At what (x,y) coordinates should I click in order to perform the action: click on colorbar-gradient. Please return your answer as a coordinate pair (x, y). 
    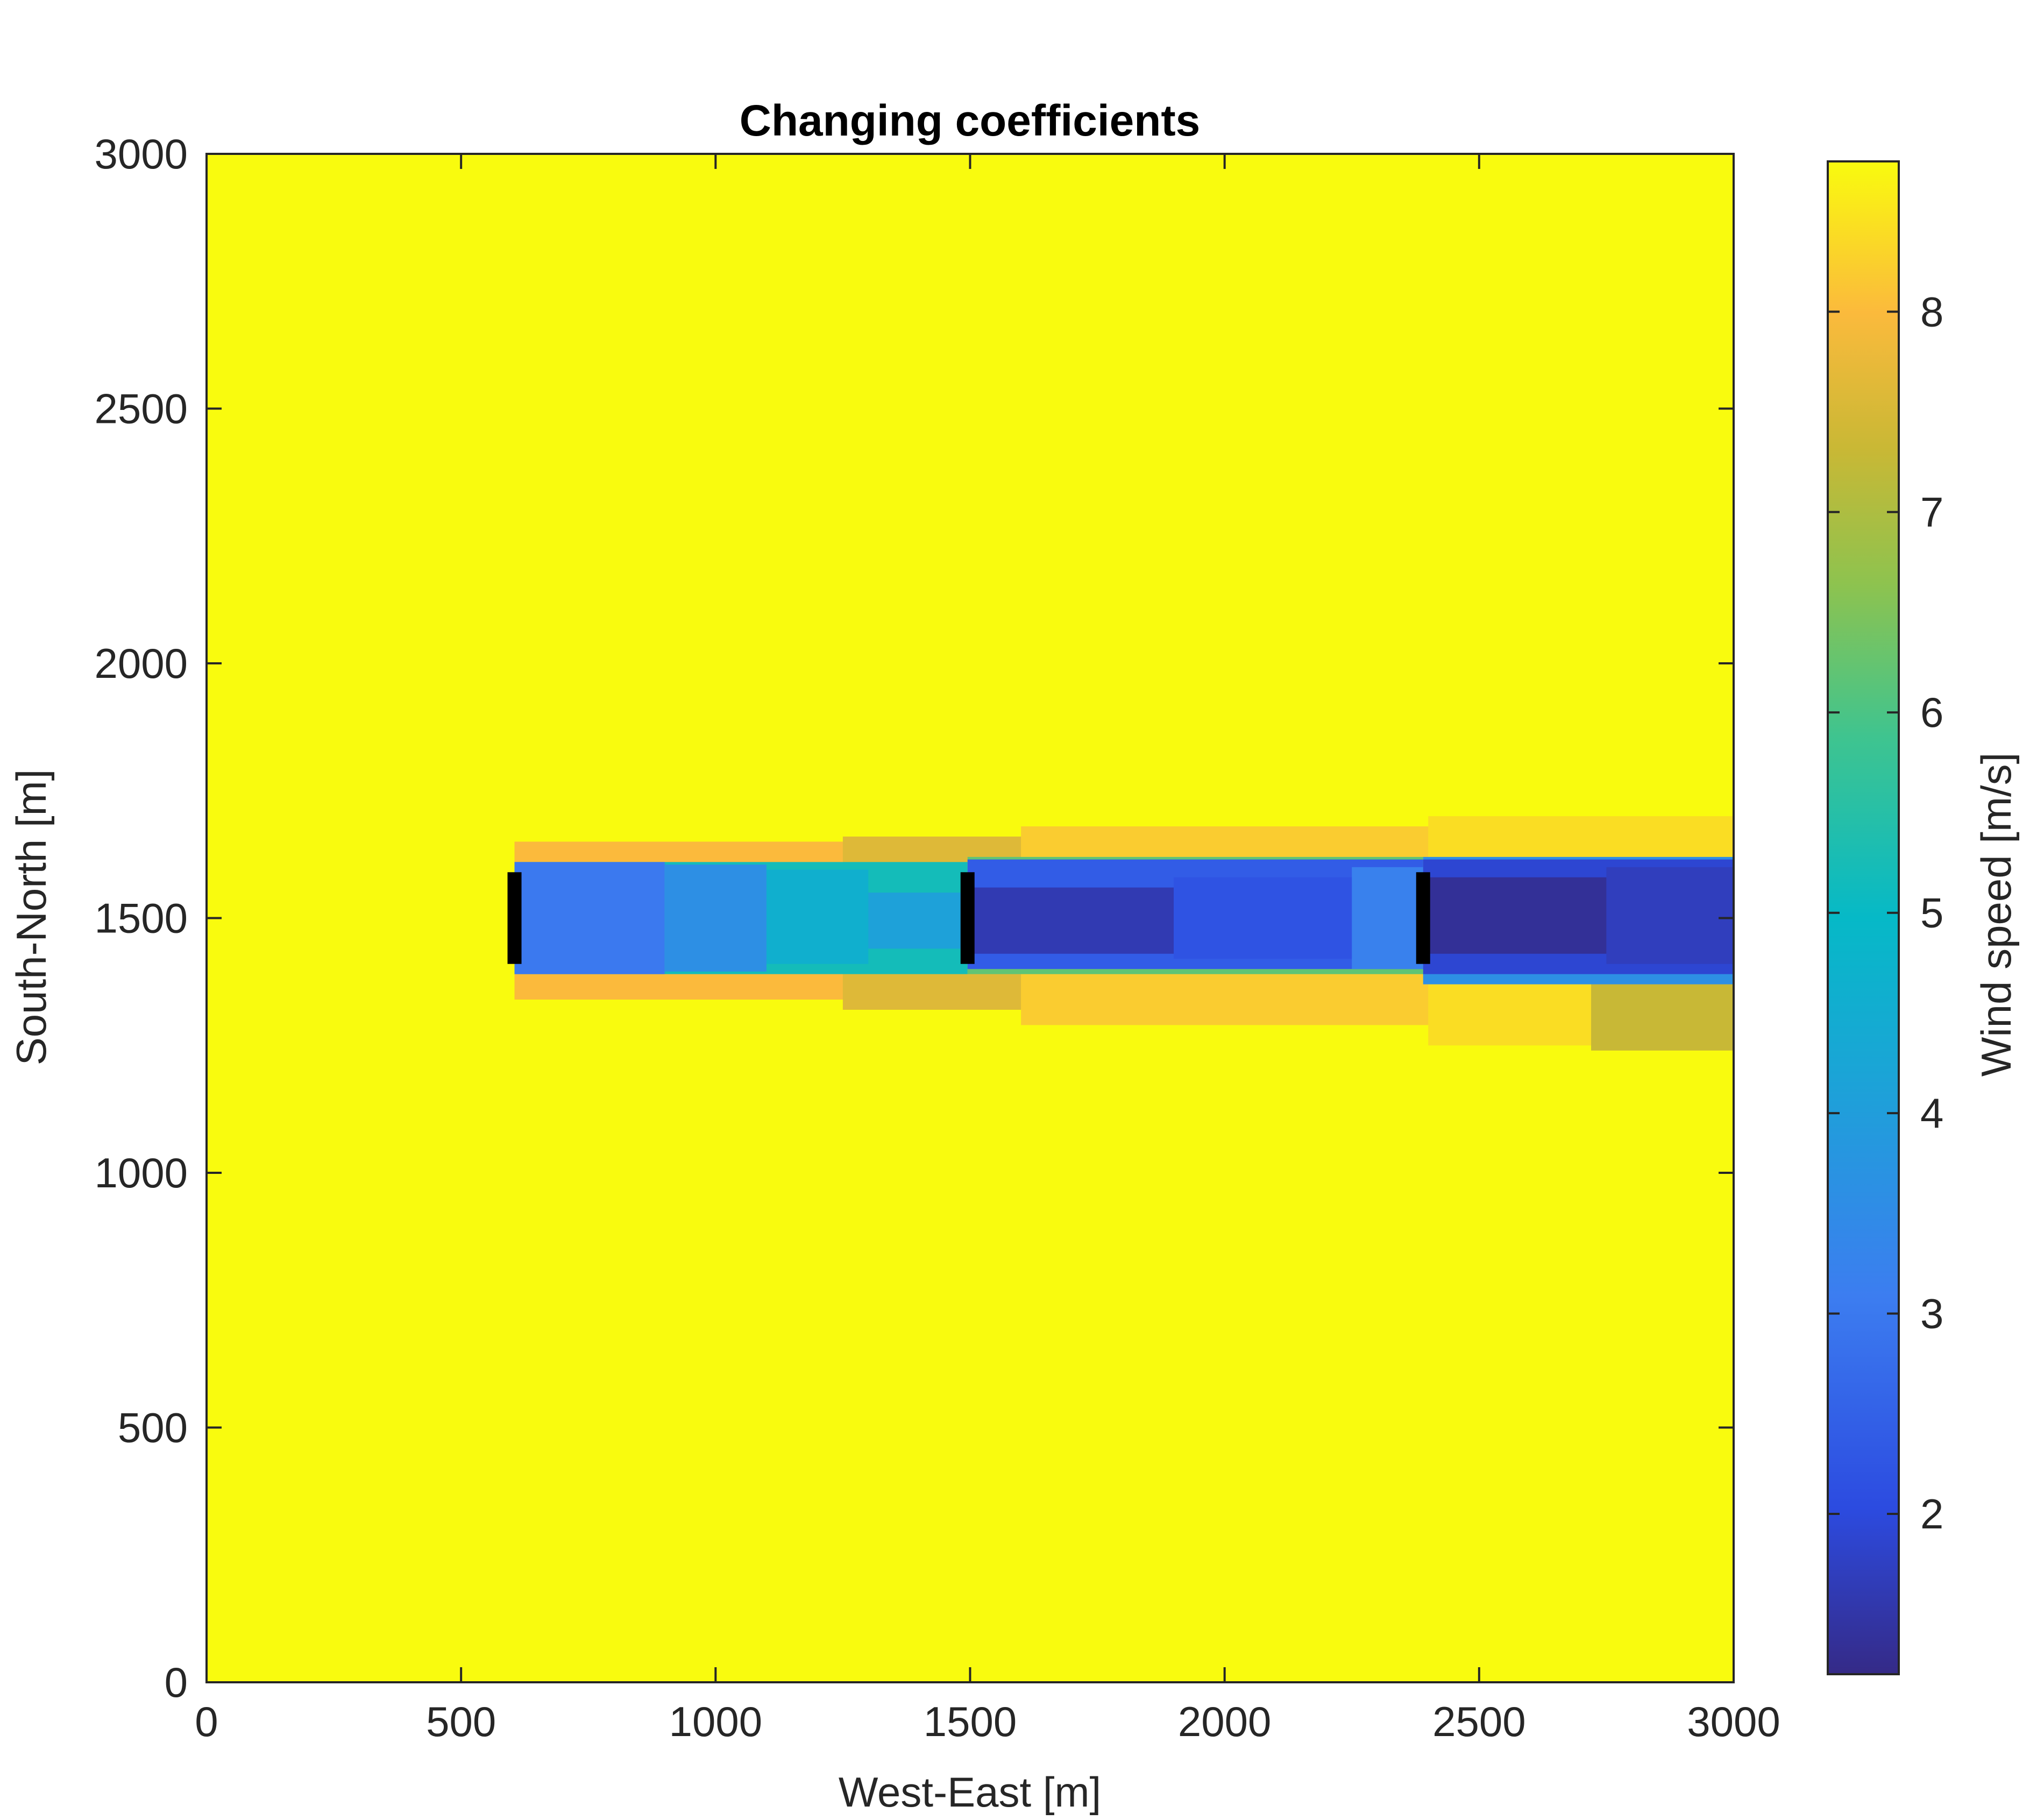
    Looking at the image, I should click on (1864, 917).